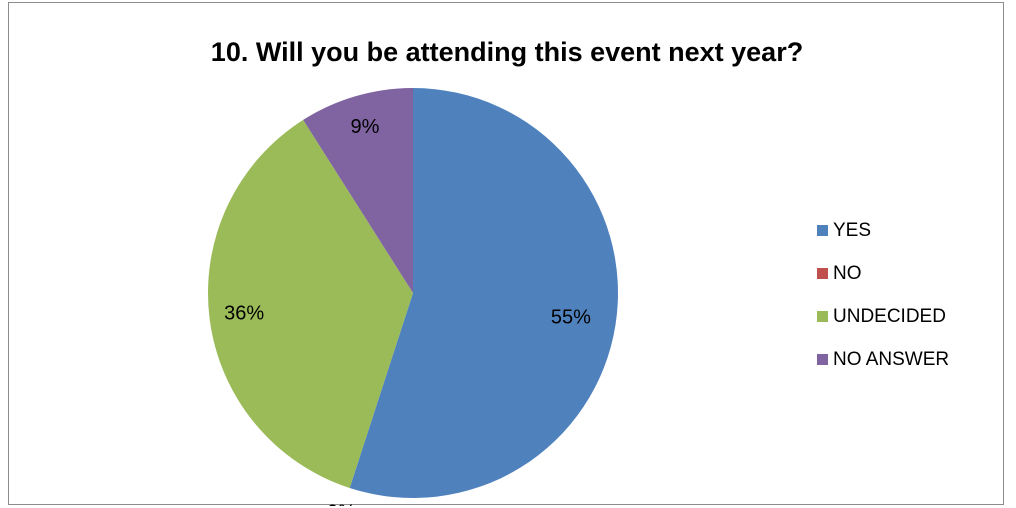 The image size is (1016, 508). I want to click on legend-swatch-no-answer, so click(822, 359).